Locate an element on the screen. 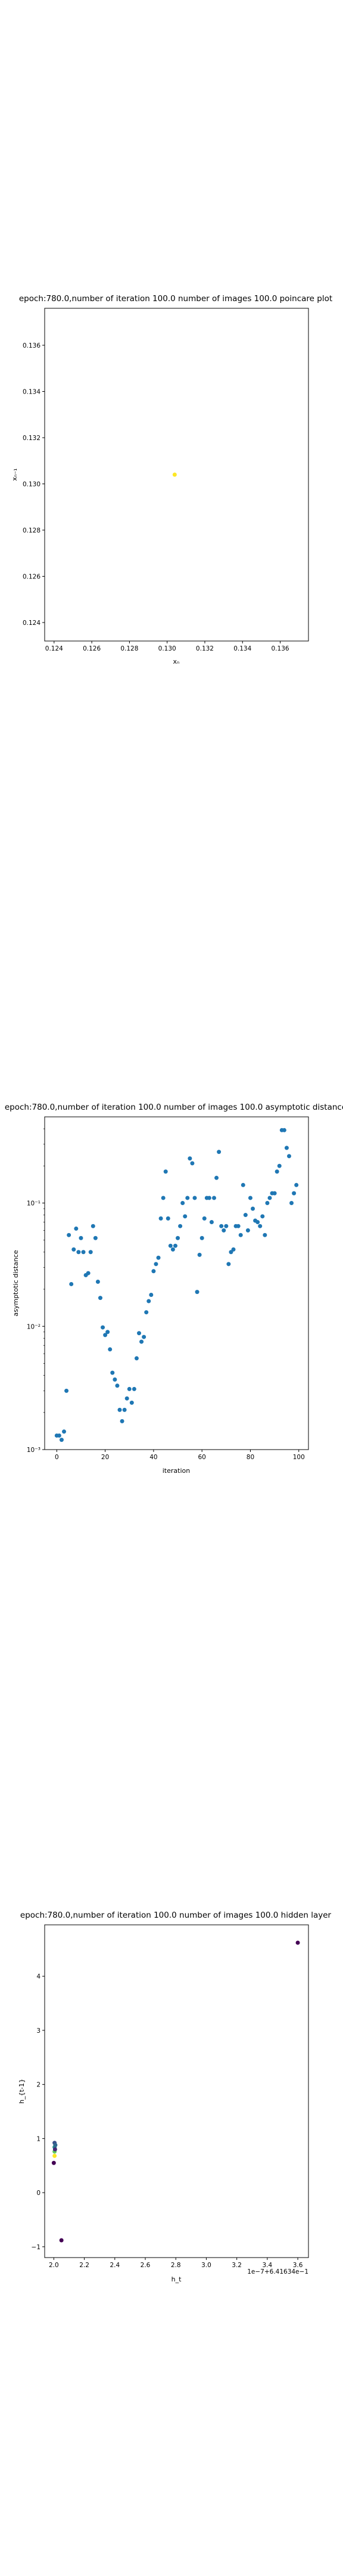 The height and width of the screenshot is (2576, 343). y-tick-label: 1 is located at coordinates (38, 2138).